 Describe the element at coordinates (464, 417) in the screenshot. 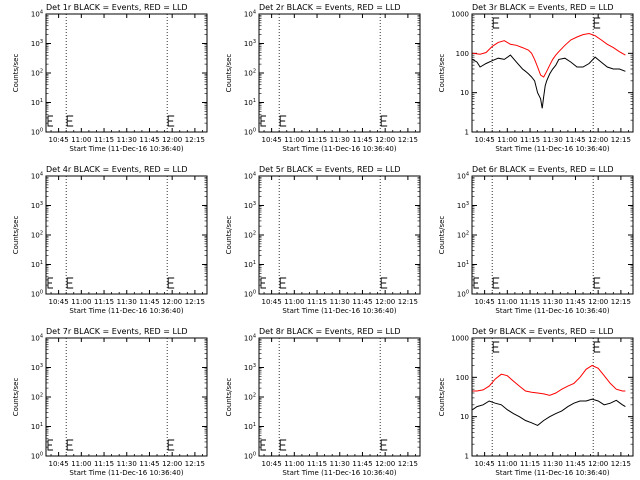

I see `y-tick-label: 10` at that location.